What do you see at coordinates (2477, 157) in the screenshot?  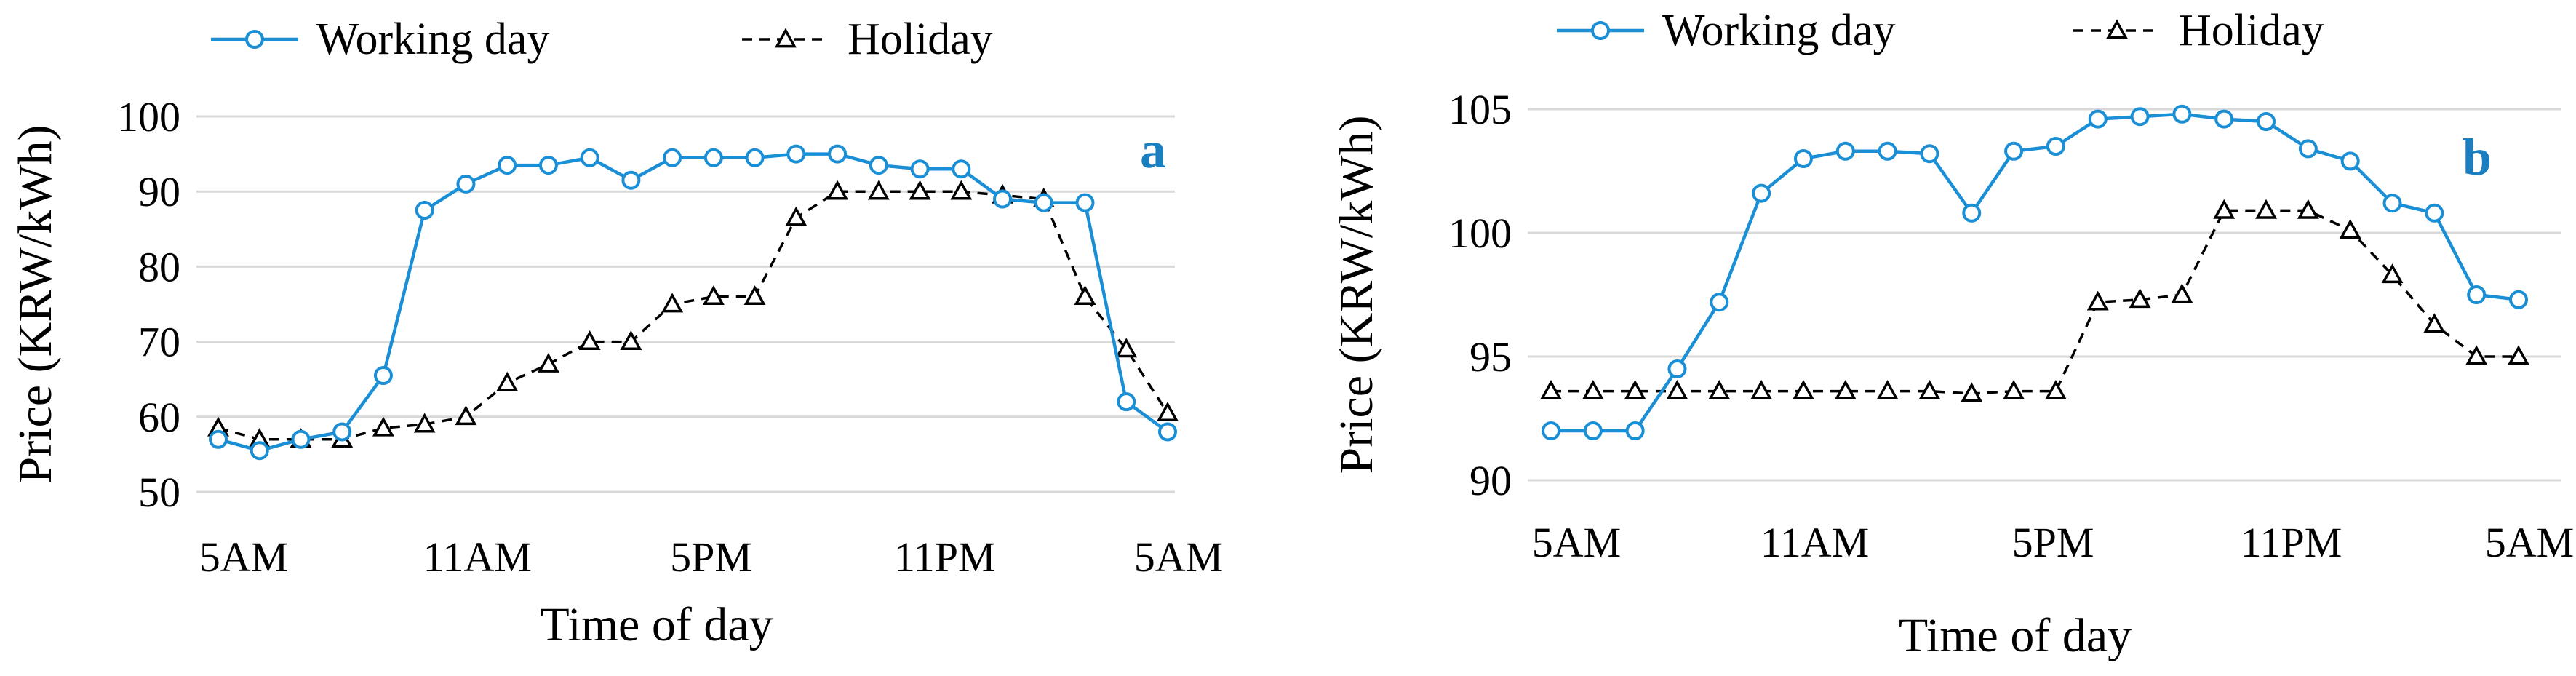 I see `chart-b-panel-label: b` at bounding box center [2477, 157].